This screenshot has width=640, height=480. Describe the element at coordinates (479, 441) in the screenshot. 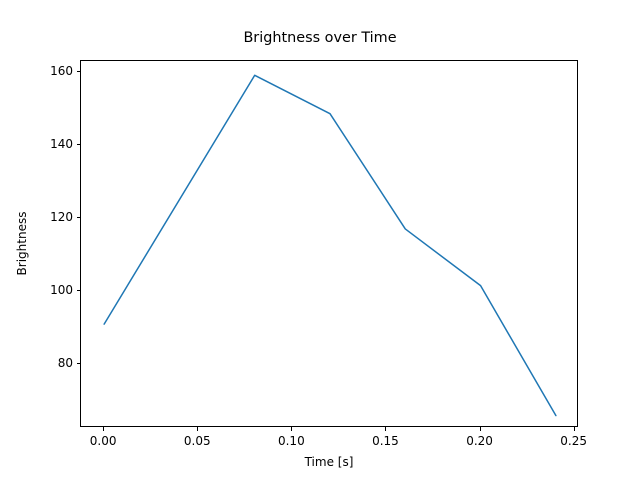

I see `x-tick-label: 0.20` at that location.